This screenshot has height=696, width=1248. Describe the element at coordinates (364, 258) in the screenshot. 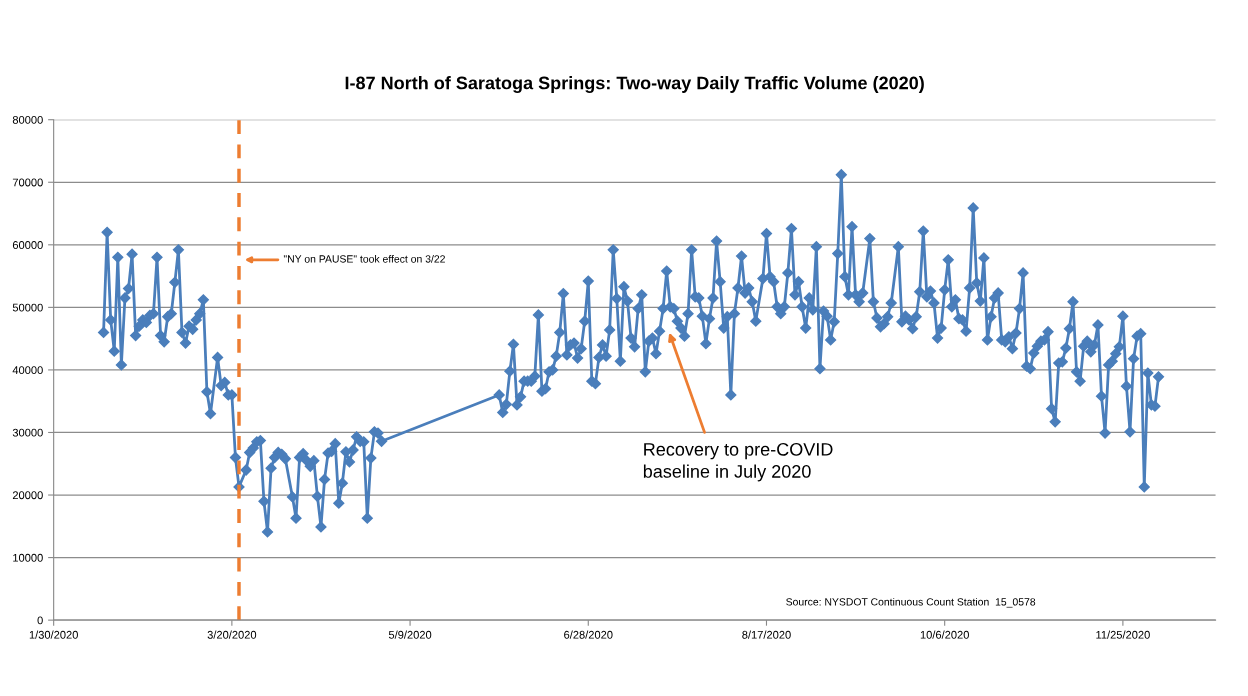

I see `ref-line-label: "NY on PAUSE" took effect on 3/22` at that location.